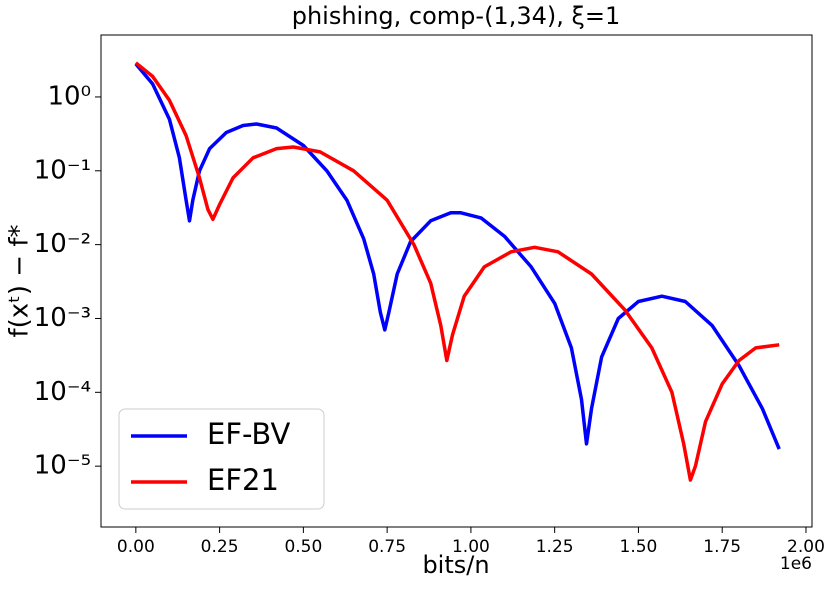  I want to click on x-tick-label: 1.75, so click(722, 547).